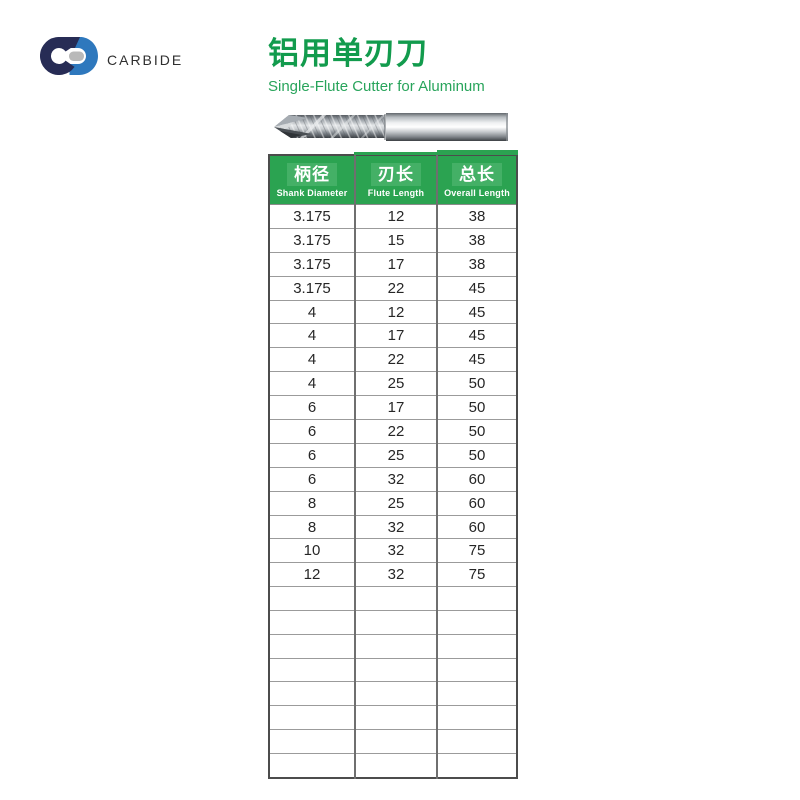 The height and width of the screenshot is (800, 800). I want to click on table-row: 12 32 75, so click(393, 574).